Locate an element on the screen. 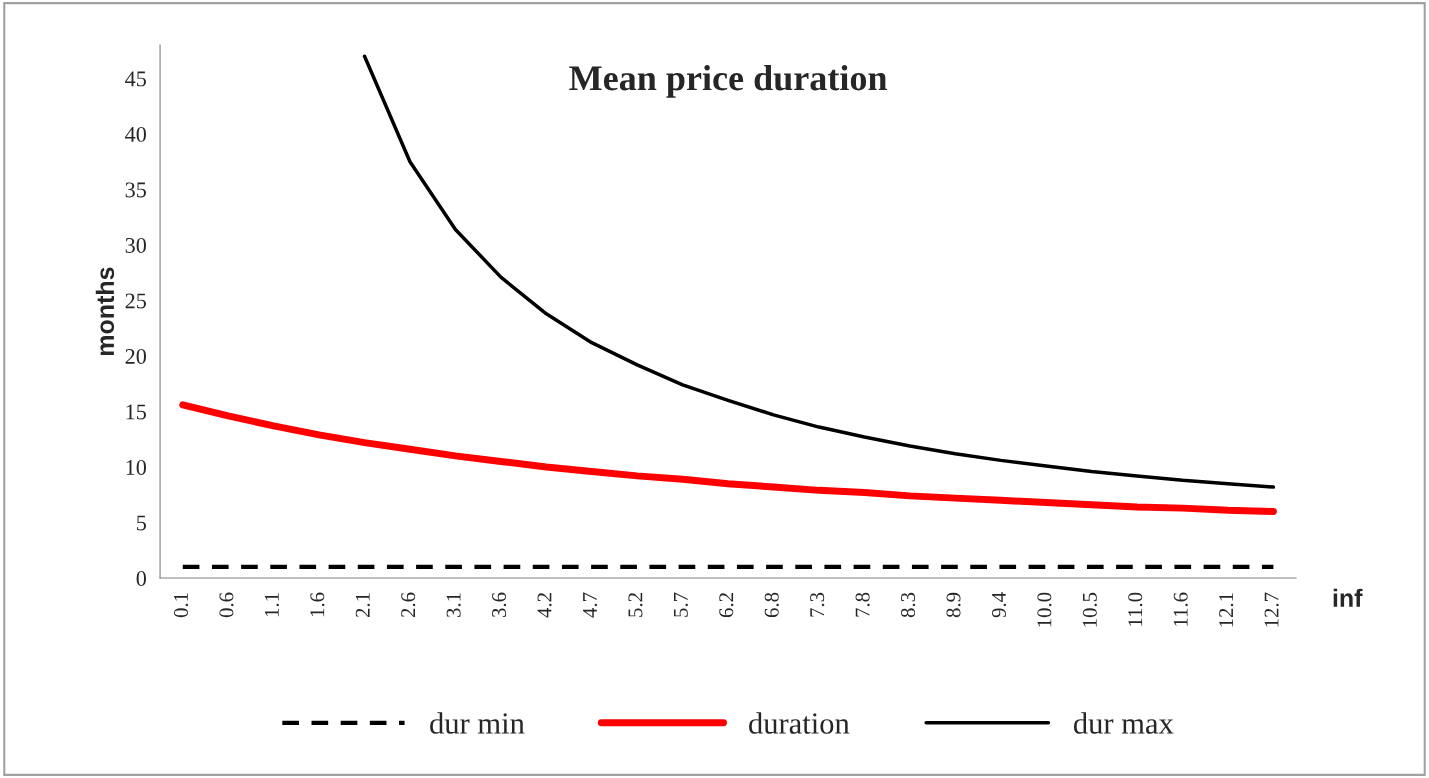 This screenshot has height=778, width=1429. x-tick-label: 7.3 is located at coordinates (817, 604).